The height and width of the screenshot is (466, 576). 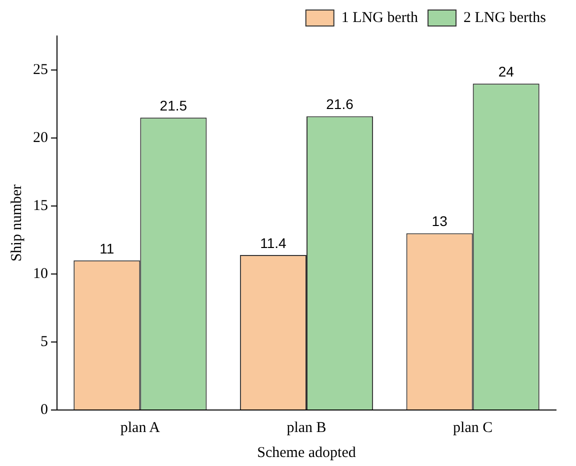 What do you see at coordinates (473, 428) in the screenshot?
I see `x-tick-label: plan C` at bounding box center [473, 428].